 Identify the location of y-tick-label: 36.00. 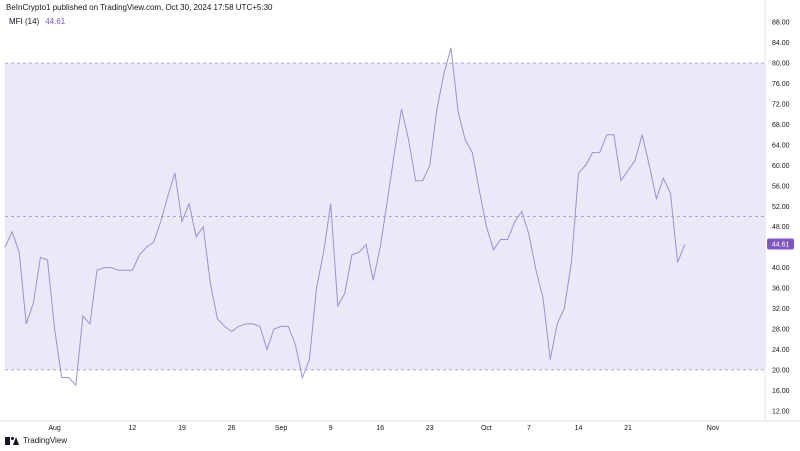
(781, 289).